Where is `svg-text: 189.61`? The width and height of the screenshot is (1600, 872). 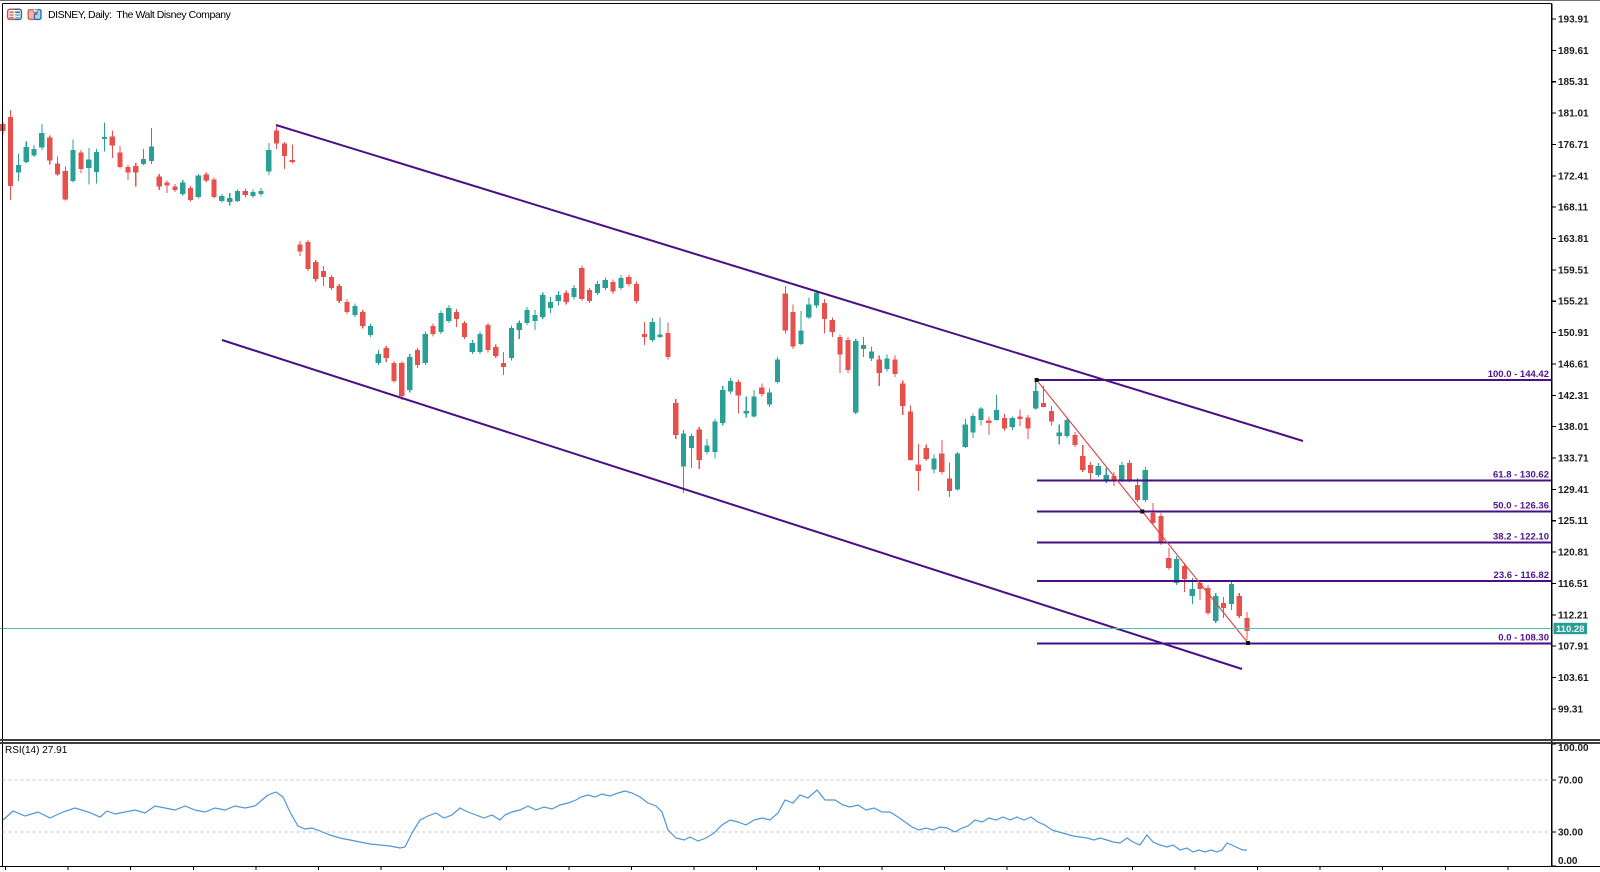
svg-text: 189.61 is located at coordinates (1573, 51).